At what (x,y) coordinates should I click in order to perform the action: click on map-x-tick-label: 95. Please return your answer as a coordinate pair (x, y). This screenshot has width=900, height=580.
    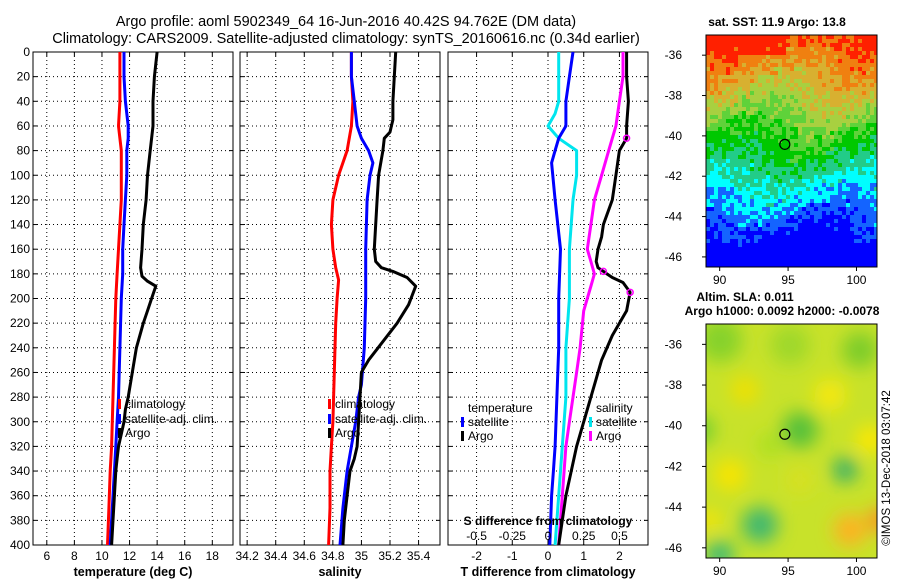
    Looking at the image, I should click on (788, 280).